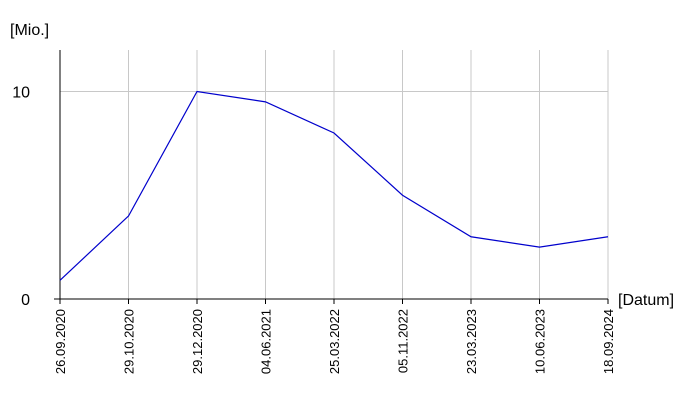 The image size is (700, 400). Describe the element at coordinates (129, 341) in the screenshot. I see `x-tick-label: 29.10.2020` at that location.